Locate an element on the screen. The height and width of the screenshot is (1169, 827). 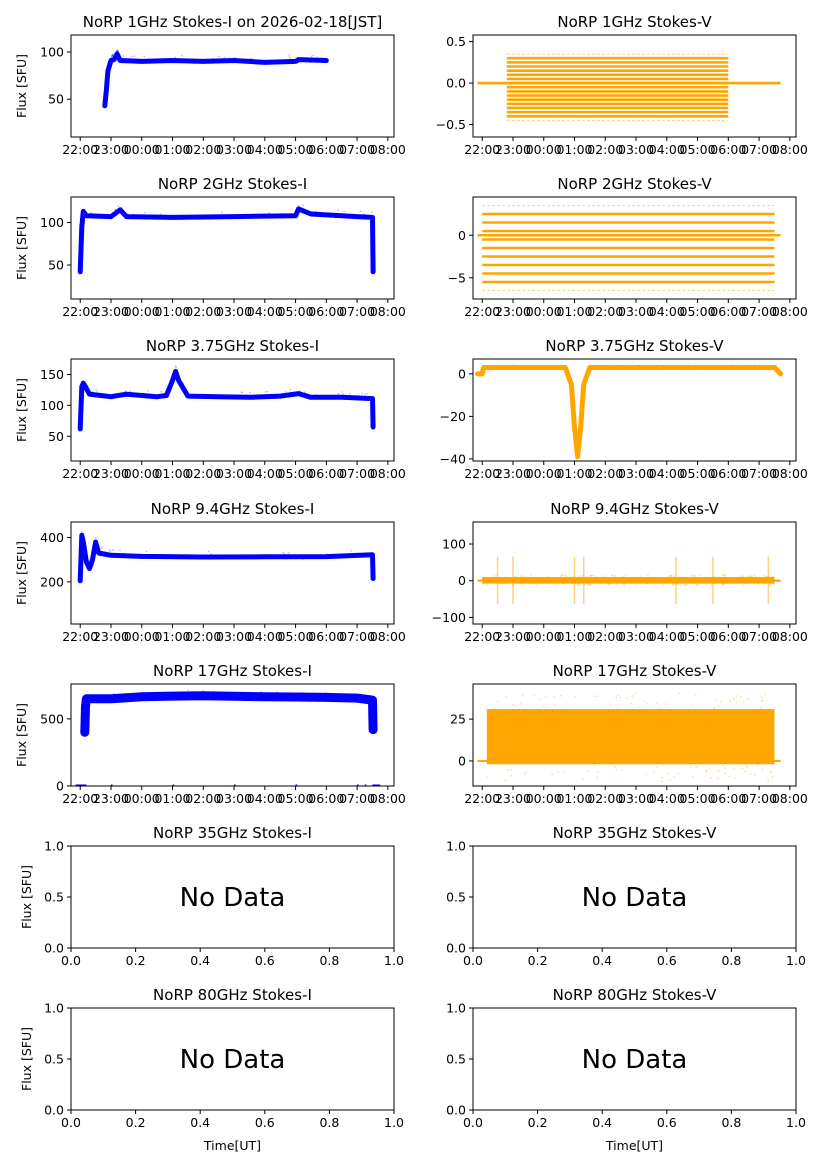
subplot-title: NoRP 80GHz Stokes-V is located at coordinates (635, 995).